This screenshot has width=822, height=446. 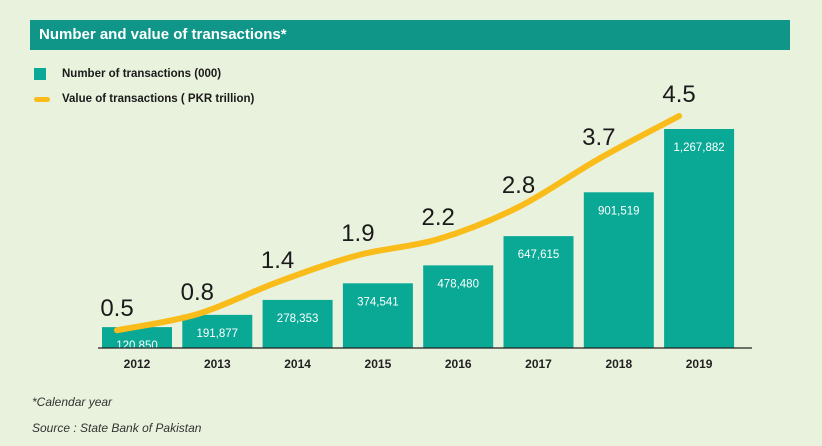 I want to click on bar-2015, so click(x=377, y=315).